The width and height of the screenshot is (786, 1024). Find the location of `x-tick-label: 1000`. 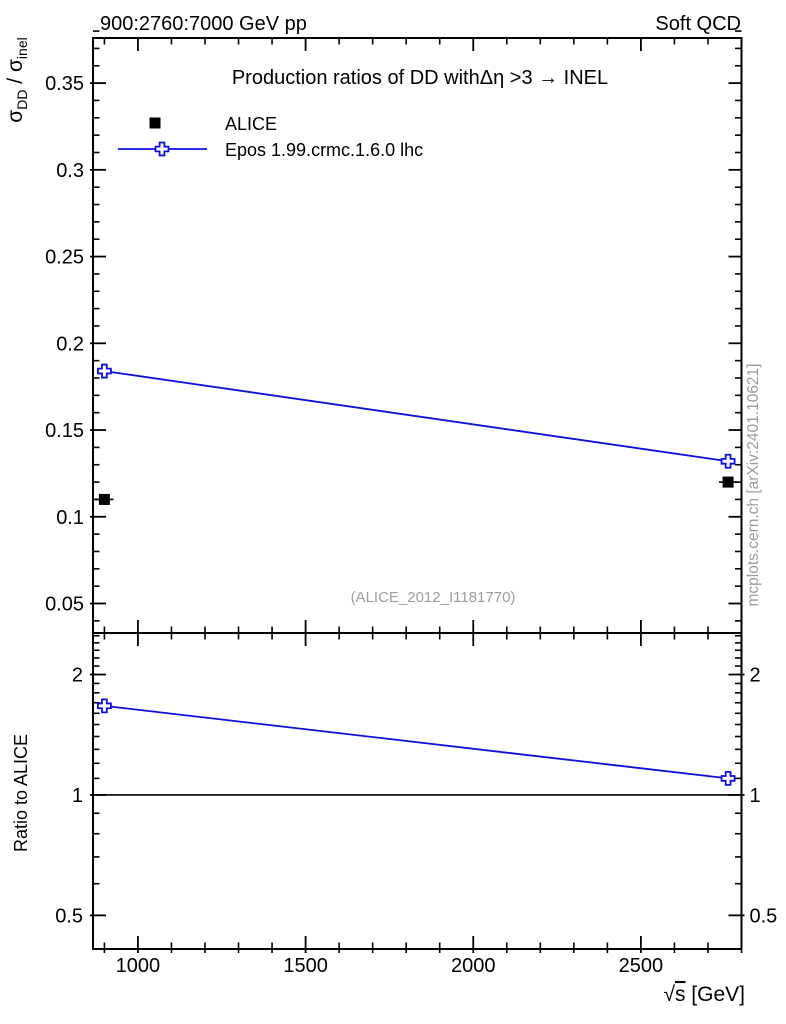

x-tick-label: 1000 is located at coordinates (138, 966).